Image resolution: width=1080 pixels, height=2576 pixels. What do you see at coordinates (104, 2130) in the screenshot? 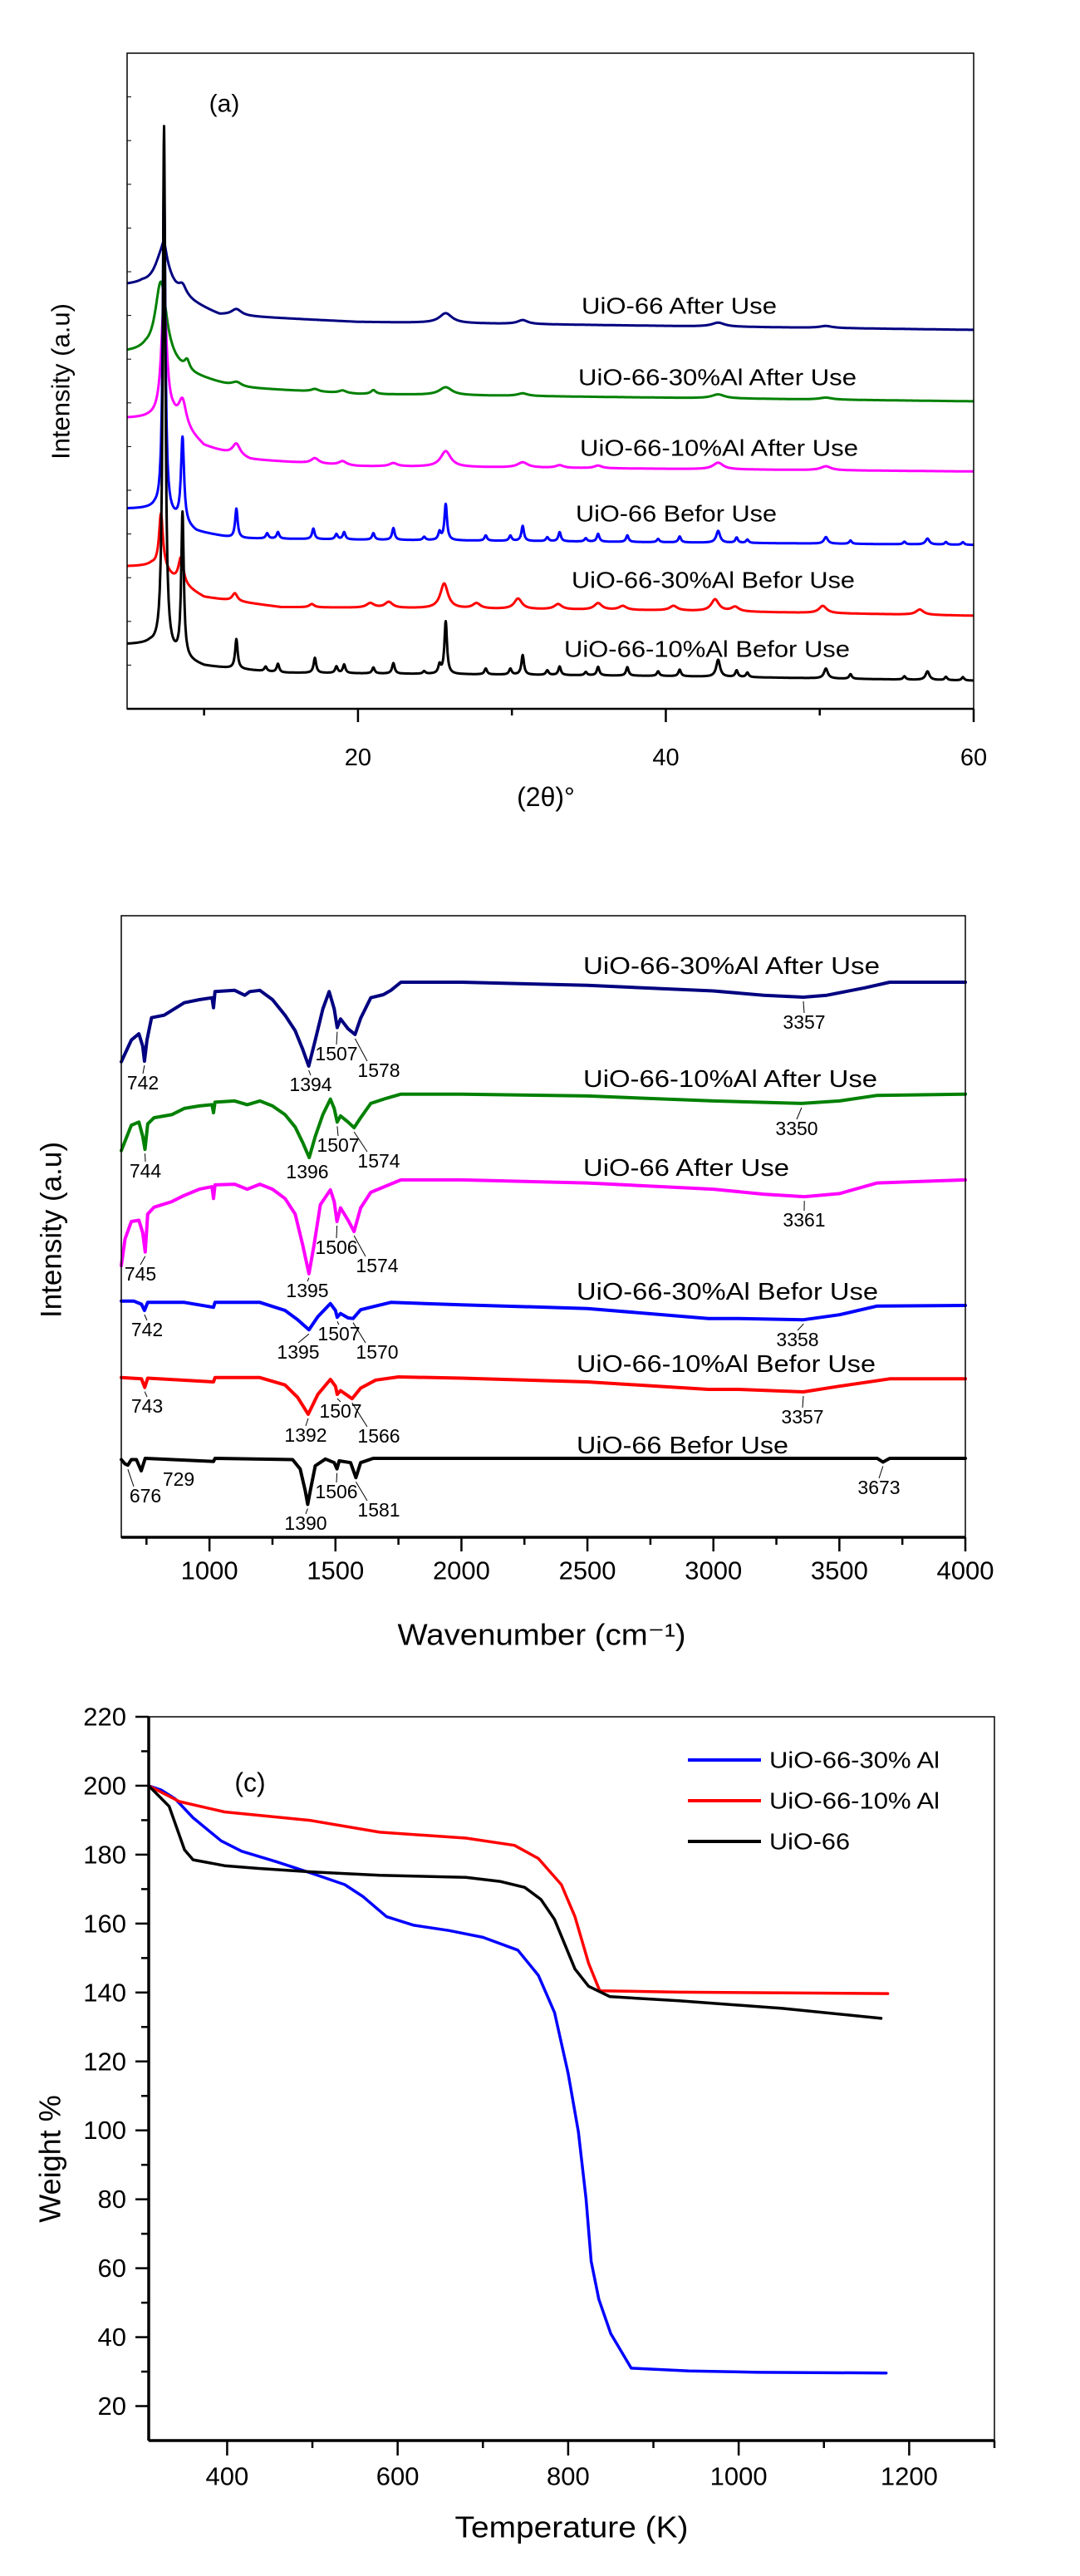
I see `y-tick-label: 100` at bounding box center [104, 2130].